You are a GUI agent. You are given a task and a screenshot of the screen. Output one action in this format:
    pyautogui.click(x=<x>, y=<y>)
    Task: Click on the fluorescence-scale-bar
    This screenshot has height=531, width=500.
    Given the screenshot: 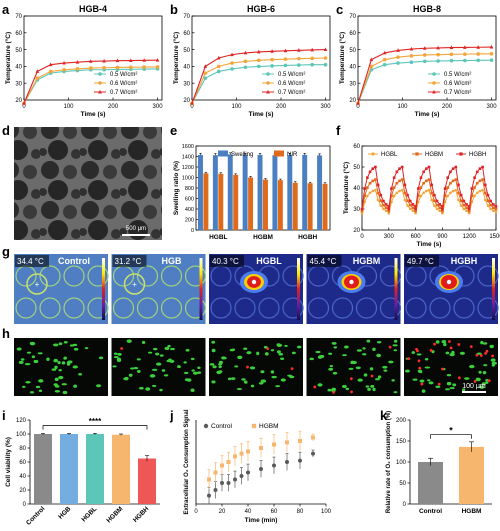 What is the action you would take?
    pyautogui.click(x=474, y=392)
    